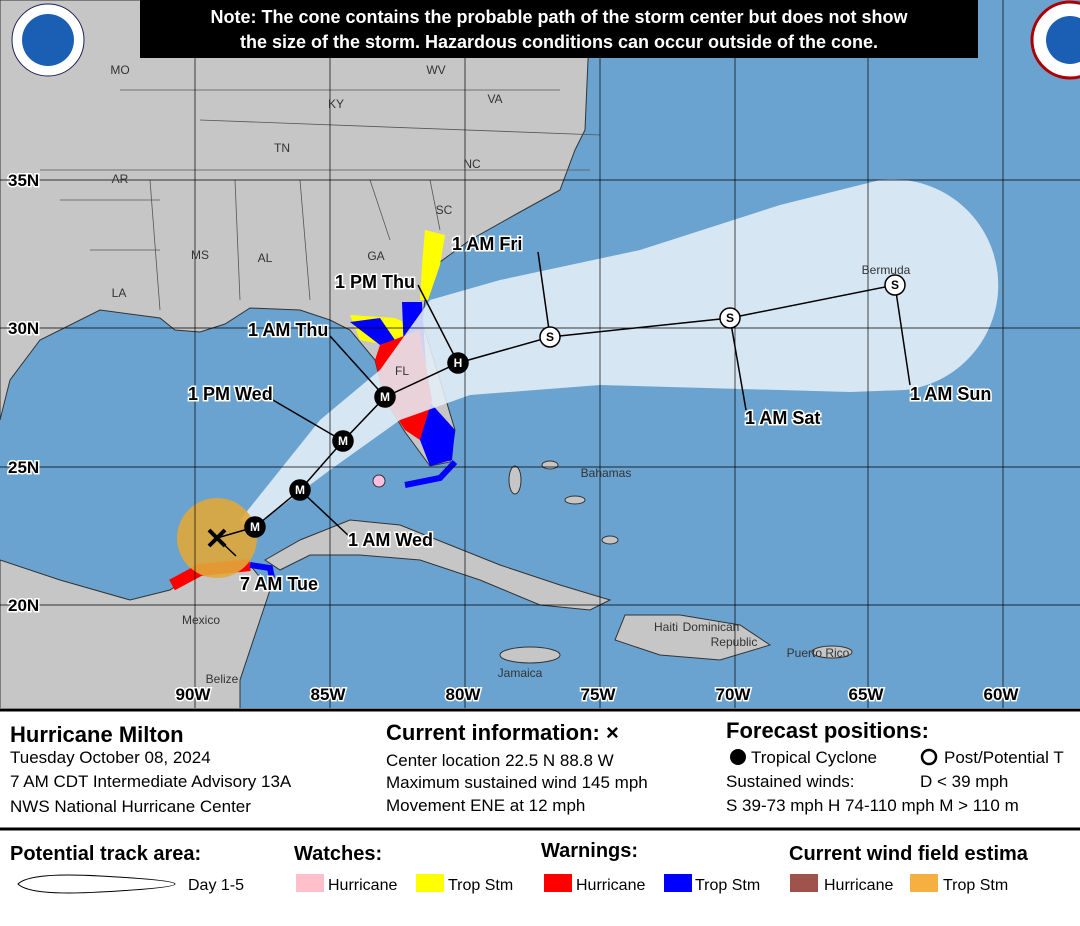 This screenshot has width=1080, height=926. Describe the element at coordinates (950, 394) in the screenshot. I see `time-label: 1 AM Sun` at that location.